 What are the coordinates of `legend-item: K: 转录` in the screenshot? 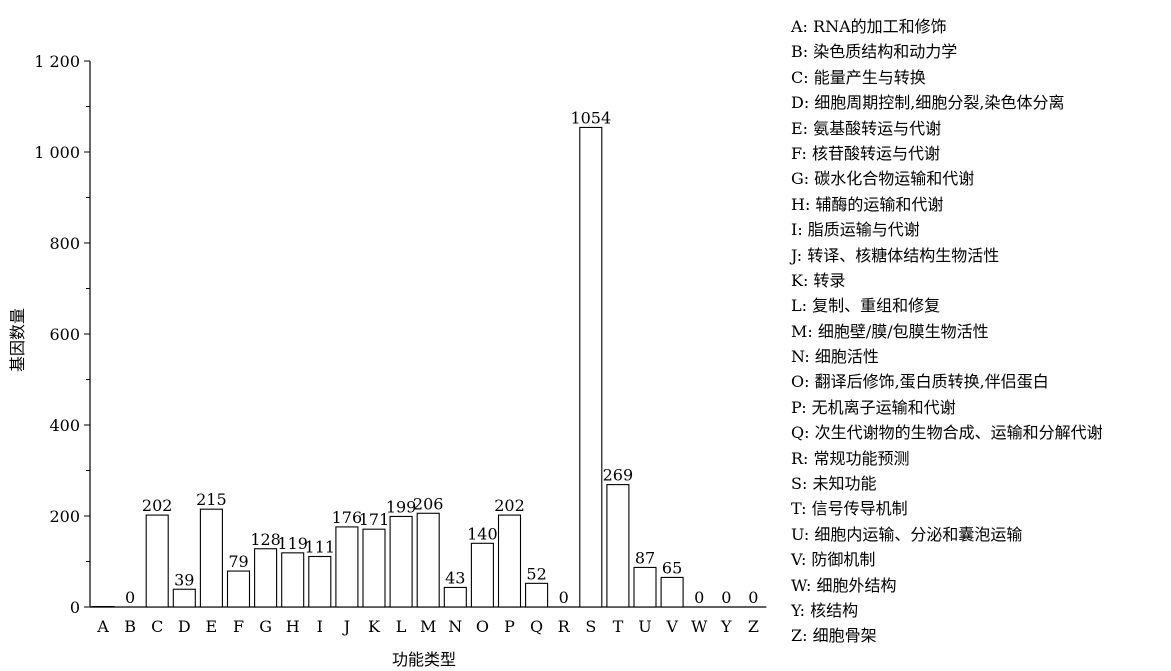 It's located at (818, 280).